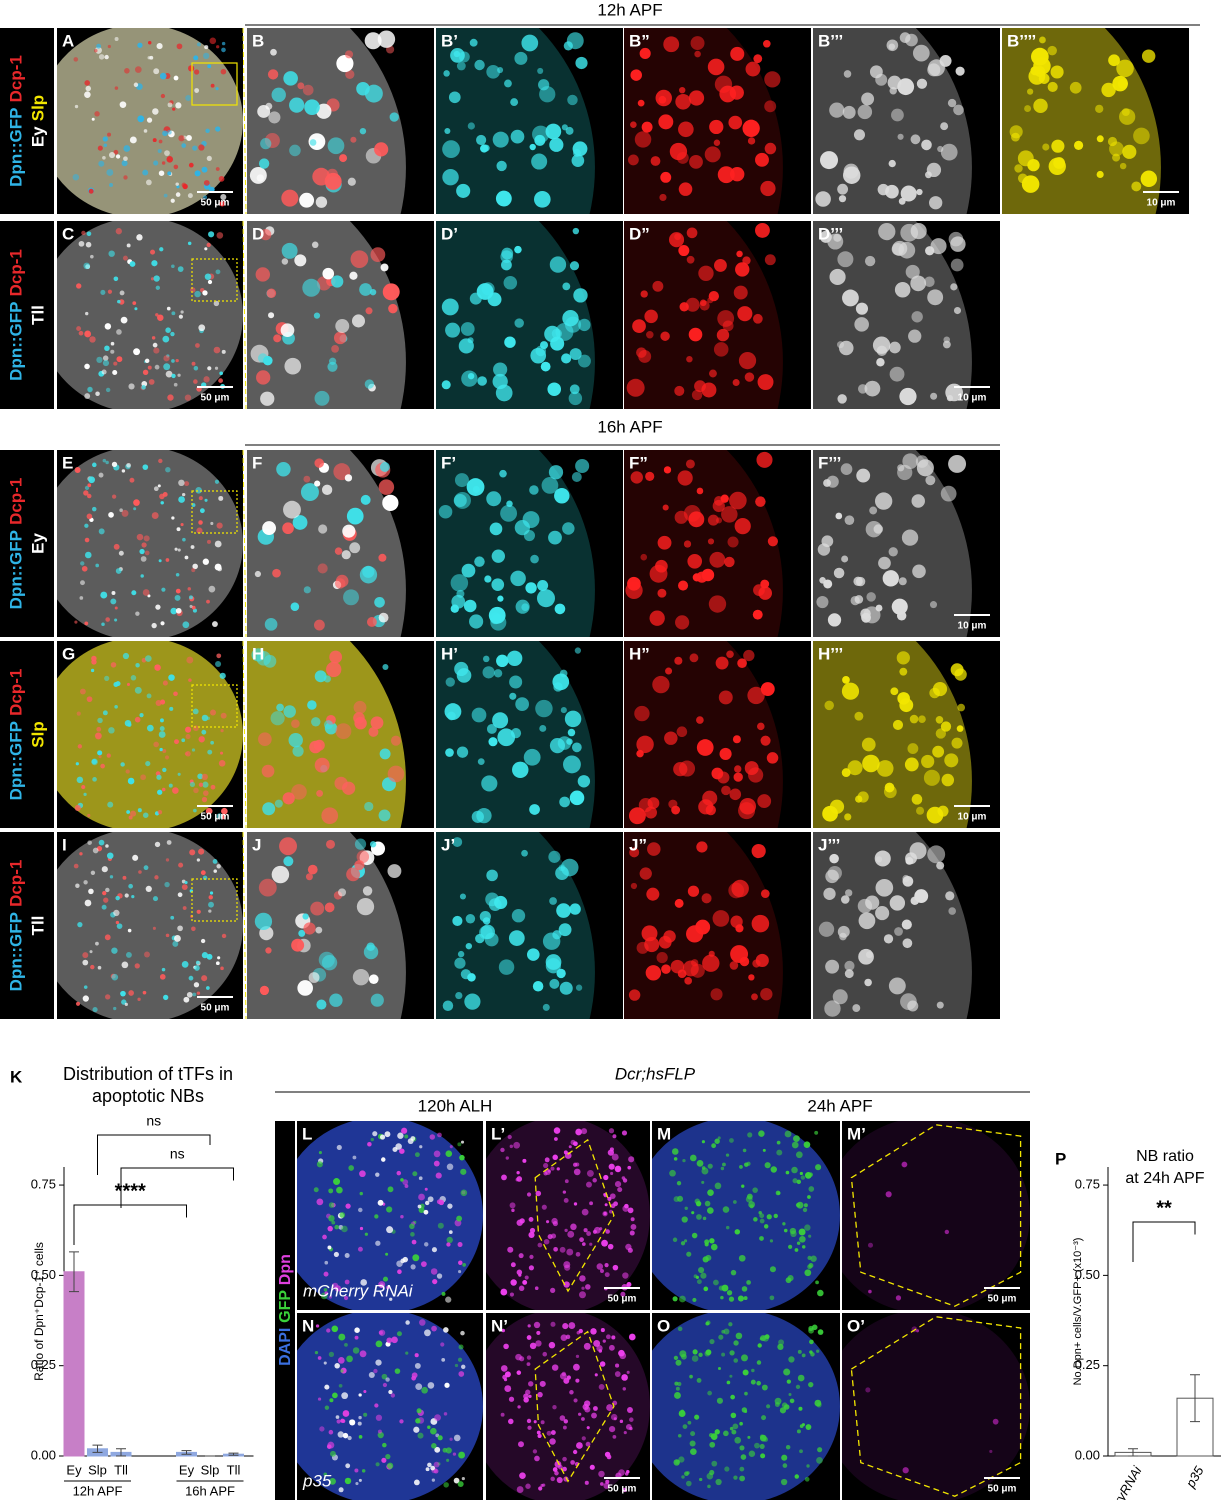 The width and height of the screenshot is (1221, 1500). Describe the element at coordinates (177, 1154) in the screenshot. I see `significance-label: ns` at that location.